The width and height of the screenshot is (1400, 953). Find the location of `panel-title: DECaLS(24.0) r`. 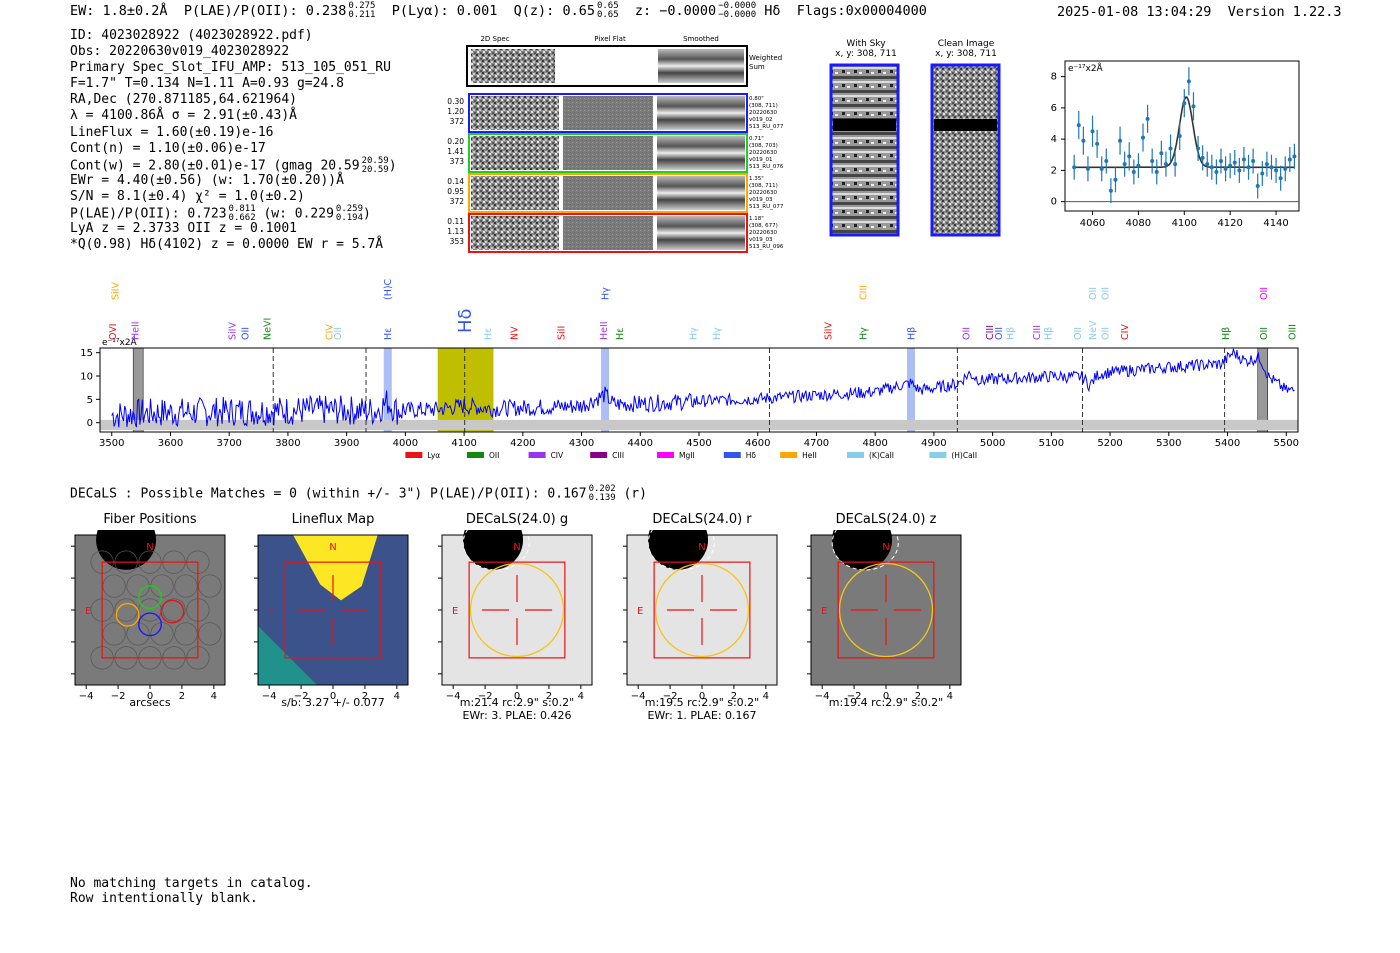

panel-title: DECaLS(24.0) r is located at coordinates (702, 519).